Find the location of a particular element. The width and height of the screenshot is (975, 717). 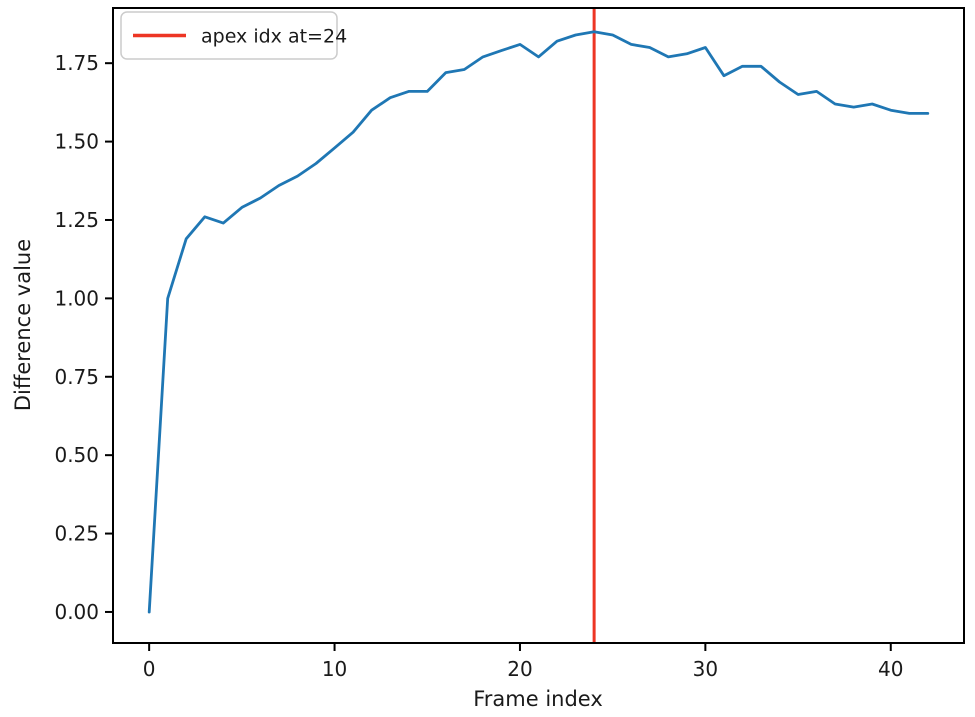

x-tick-label: 10 is located at coordinates (334, 669).